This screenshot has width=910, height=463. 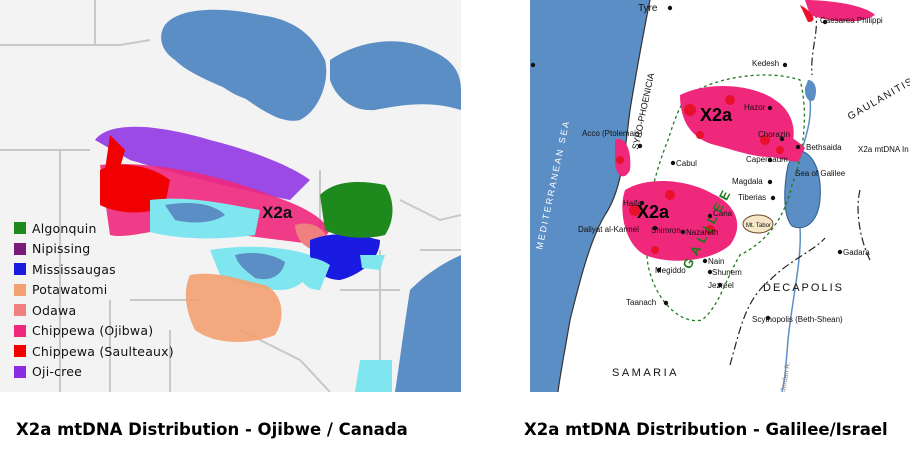 What do you see at coordinates (851, 20) in the screenshot?
I see `place-caesarea: Caesarea Philippi` at bounding box center [851, 20].